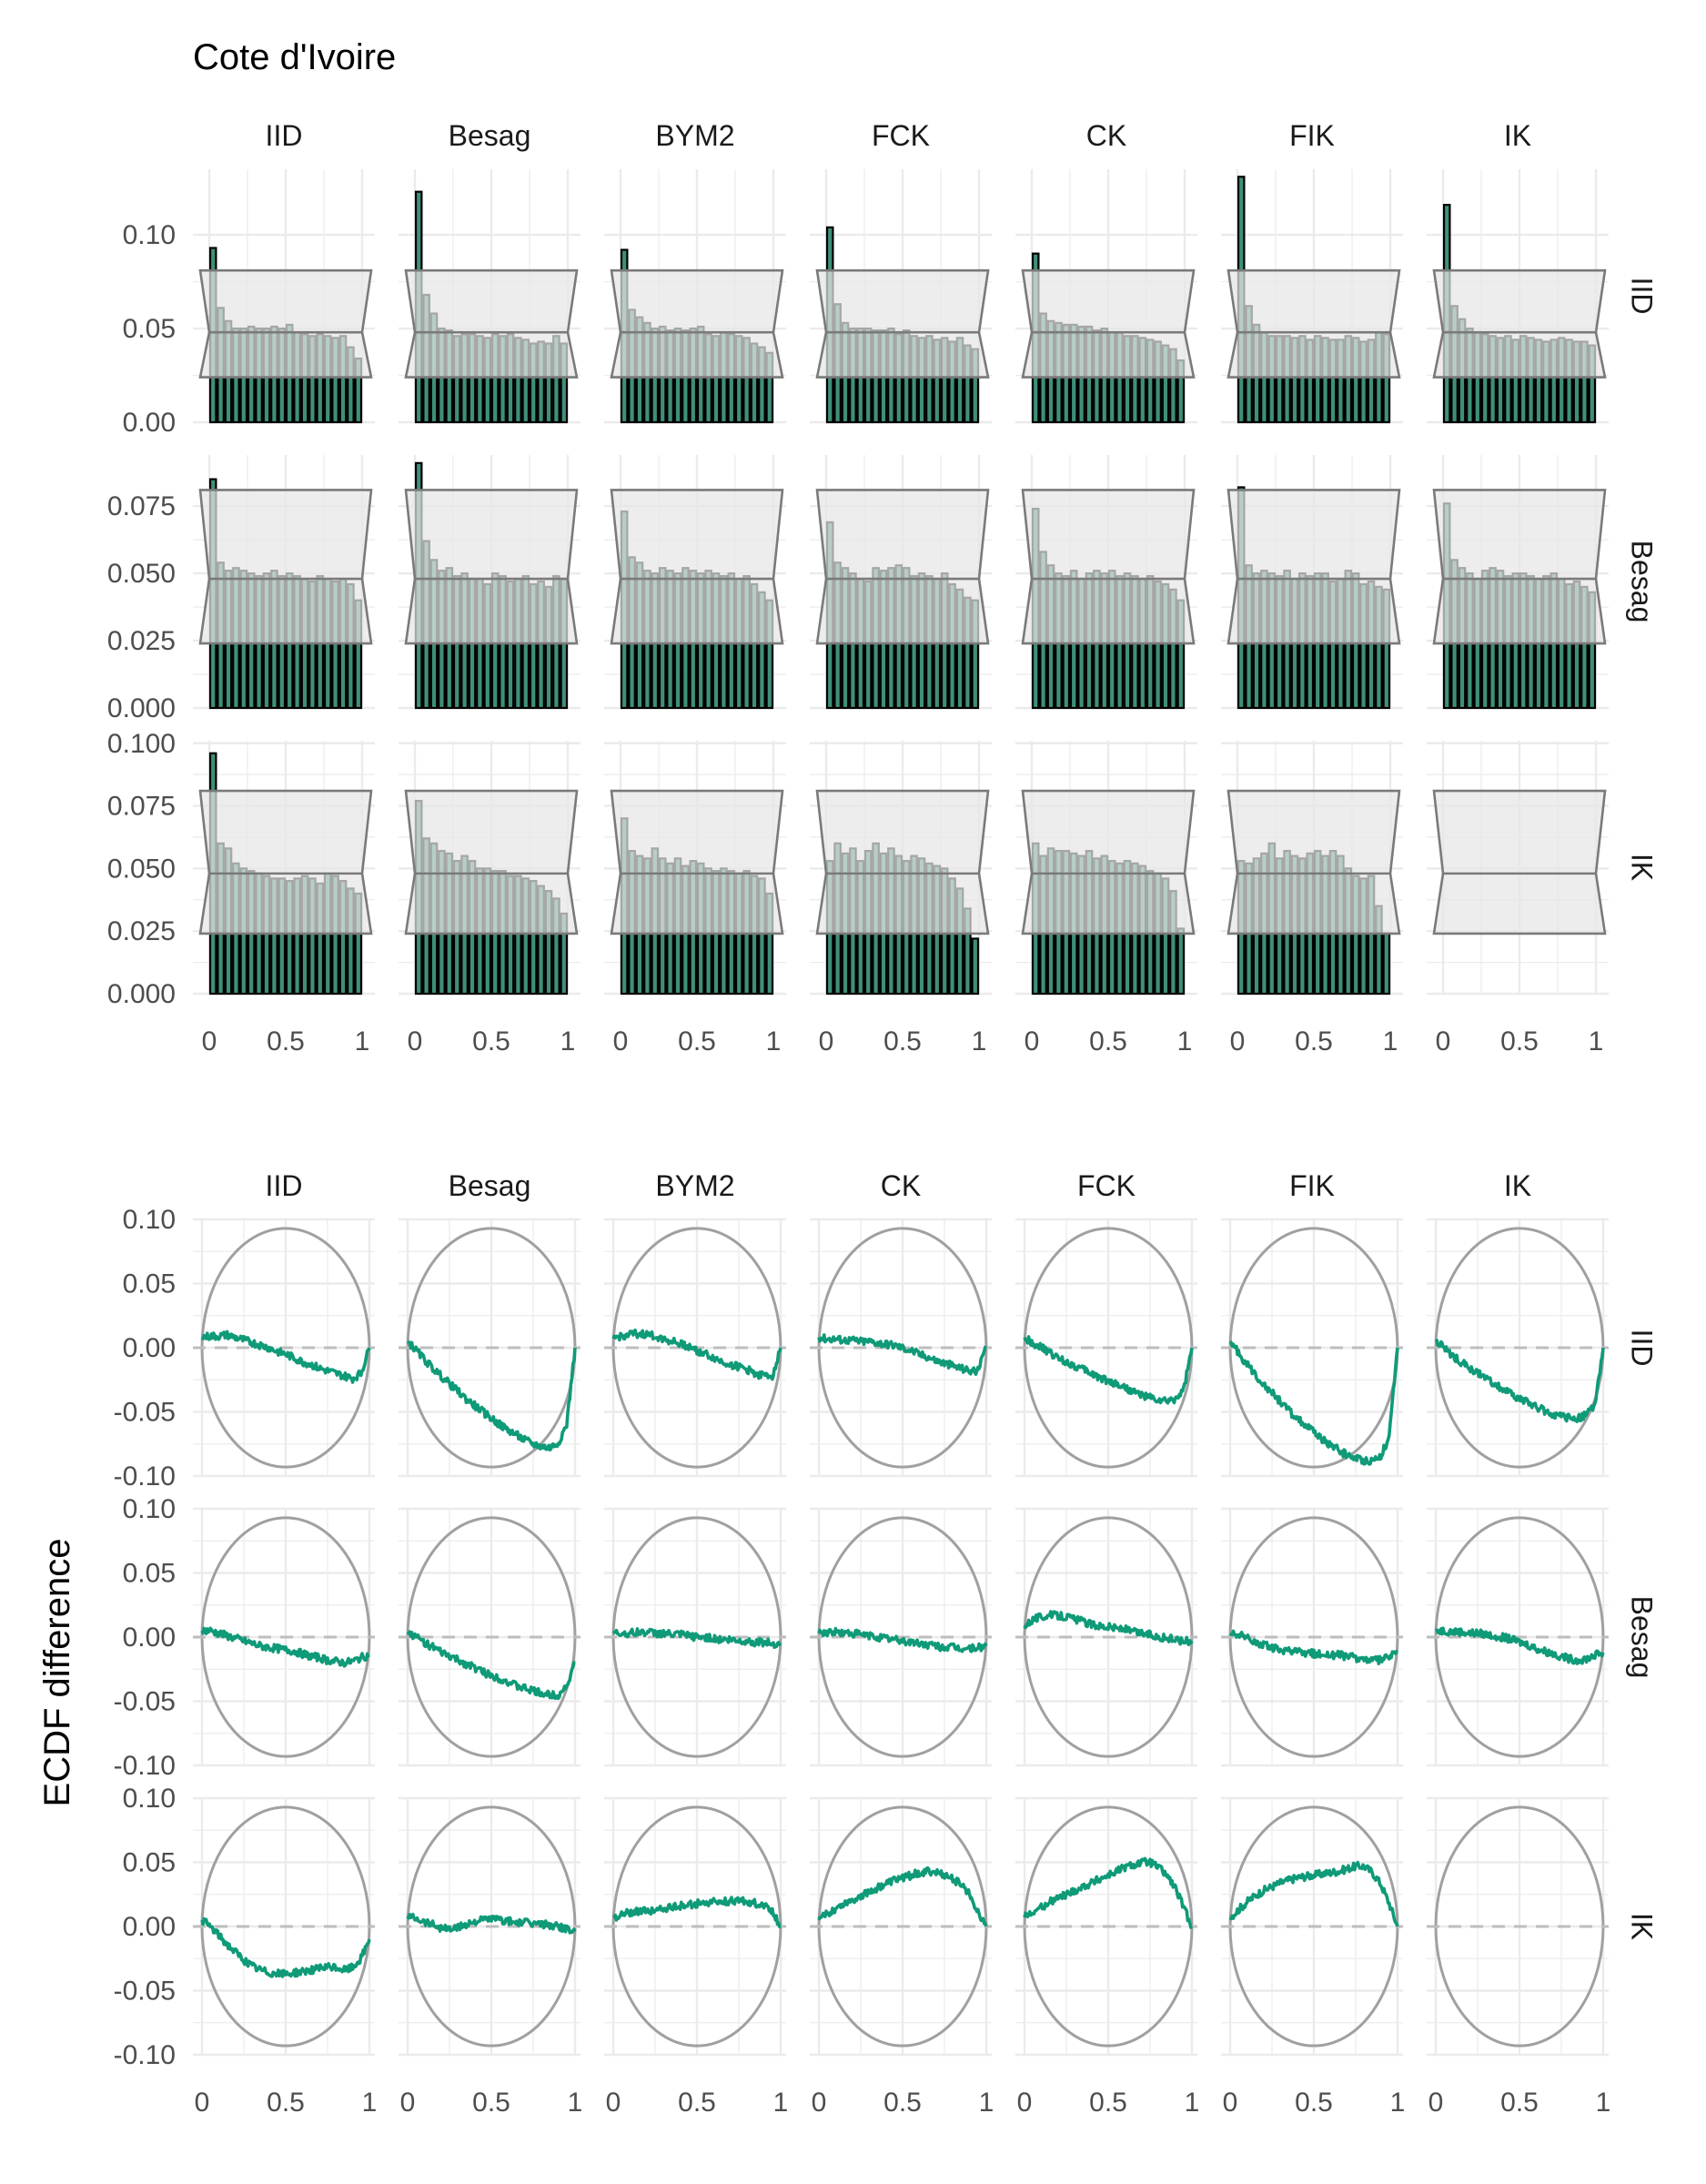 The width and height of the screenshot is (1706, 2184). Describe the element at coordinates (901, 1185) in the screenshot. I see `ecdf-col-strip-ck: CK` at that location.